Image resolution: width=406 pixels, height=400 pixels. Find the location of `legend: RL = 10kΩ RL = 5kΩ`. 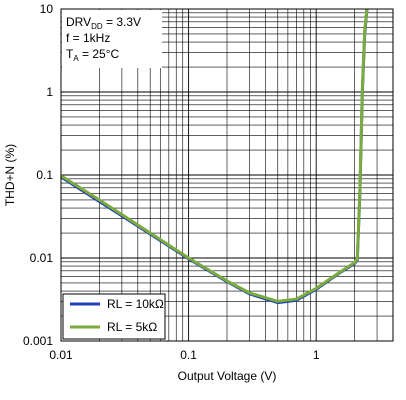

legend: RL = 10kΩ RL = 5kΩ is located at coordinates (114, 316).